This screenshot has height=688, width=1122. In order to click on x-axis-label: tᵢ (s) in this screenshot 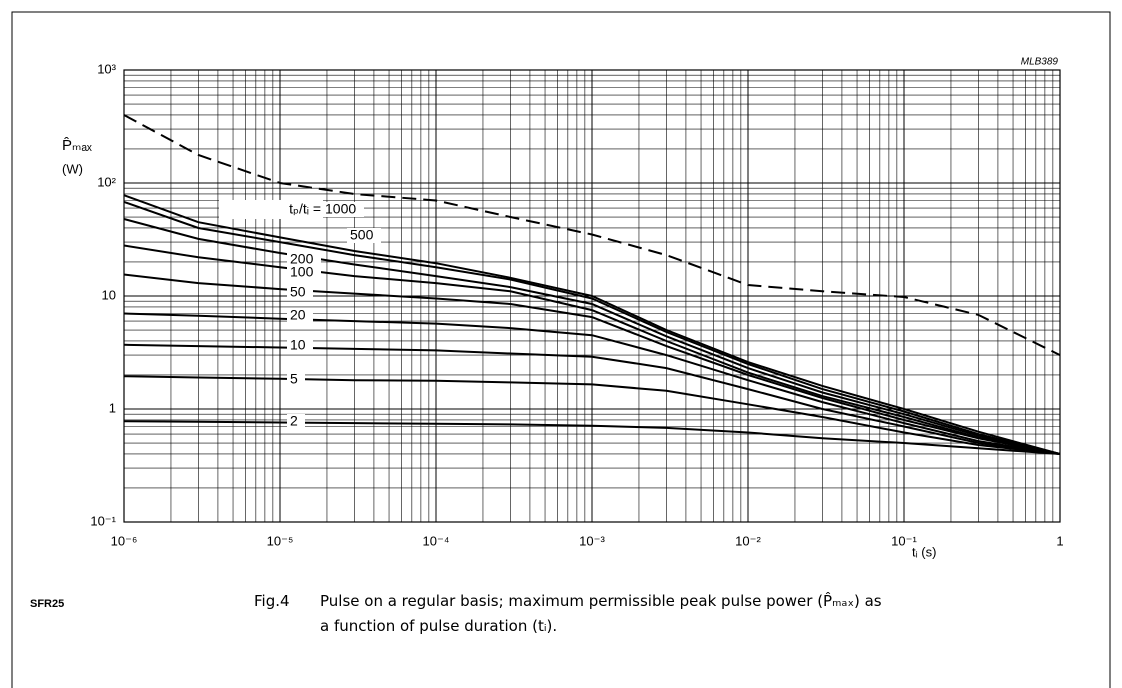, I will do `click(924, 551)`.